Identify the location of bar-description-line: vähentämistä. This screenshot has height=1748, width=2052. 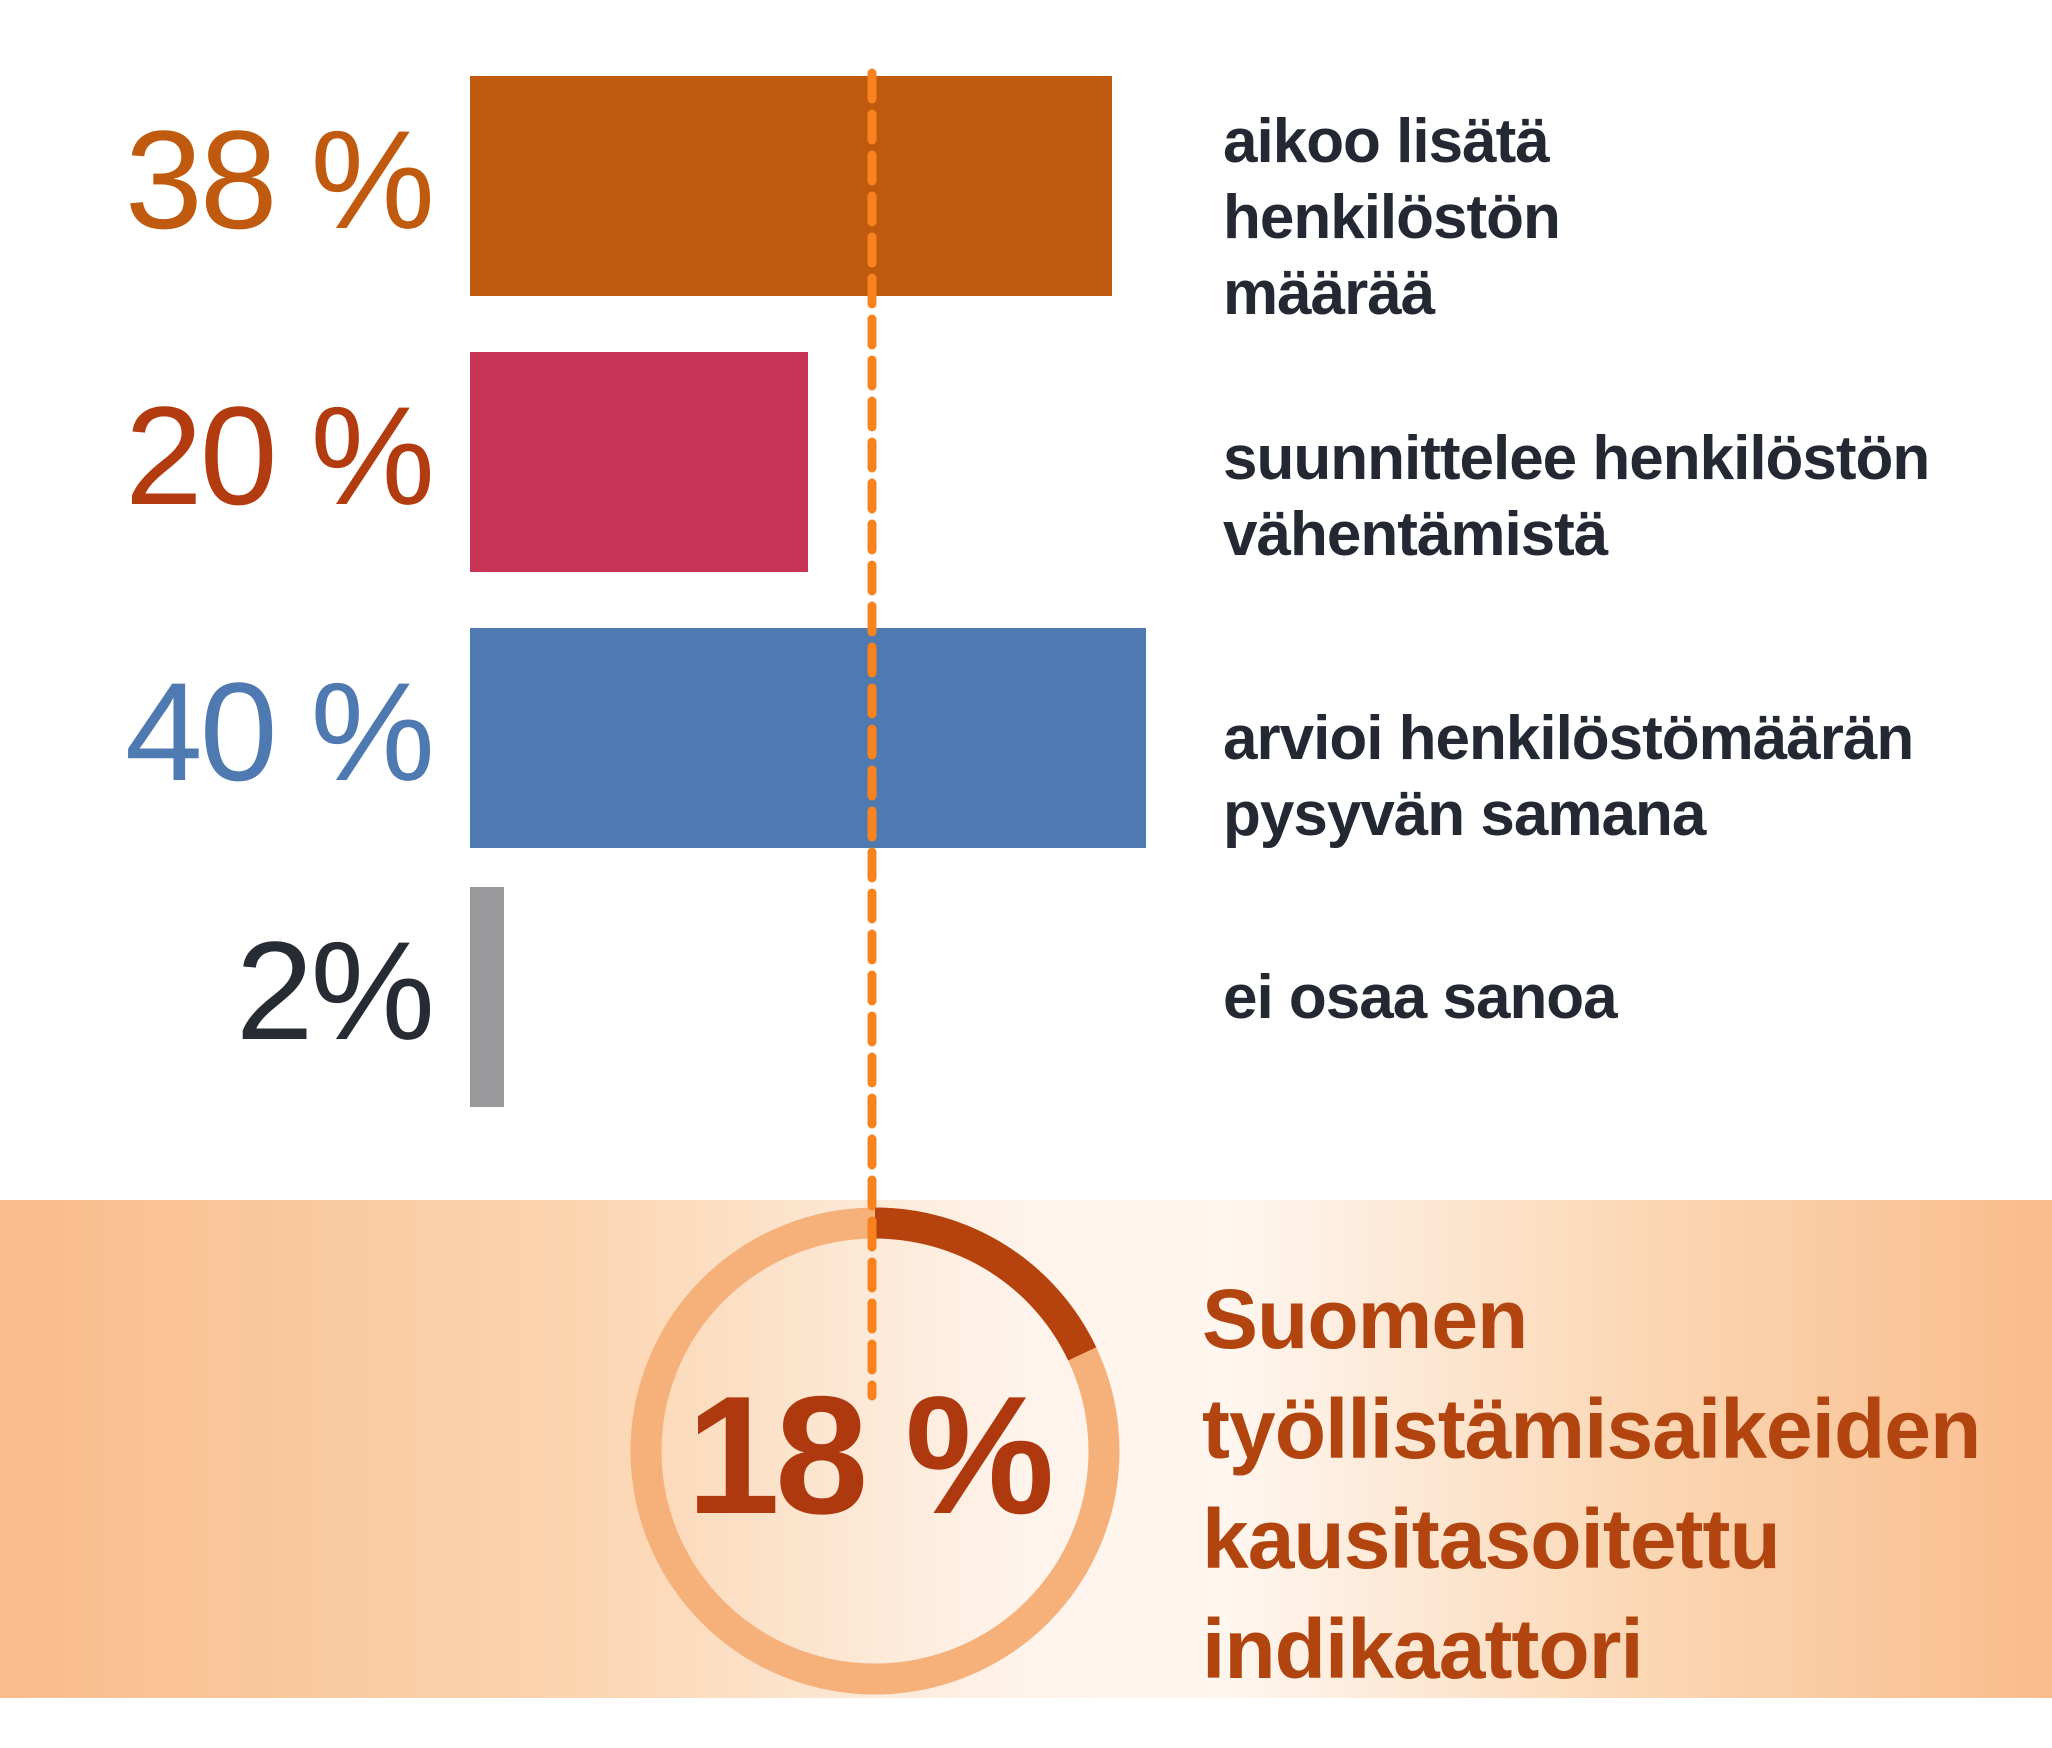
(1415, 534).